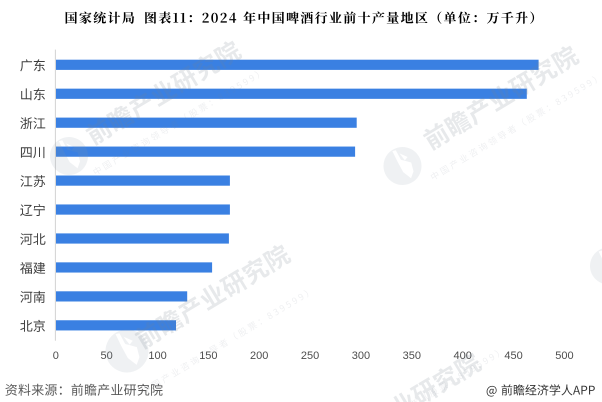 This screenshot has width=602, height=402. Describe the element at coordinates (513, 356) in the screenshot. I see `svg-text: 450` at that location.